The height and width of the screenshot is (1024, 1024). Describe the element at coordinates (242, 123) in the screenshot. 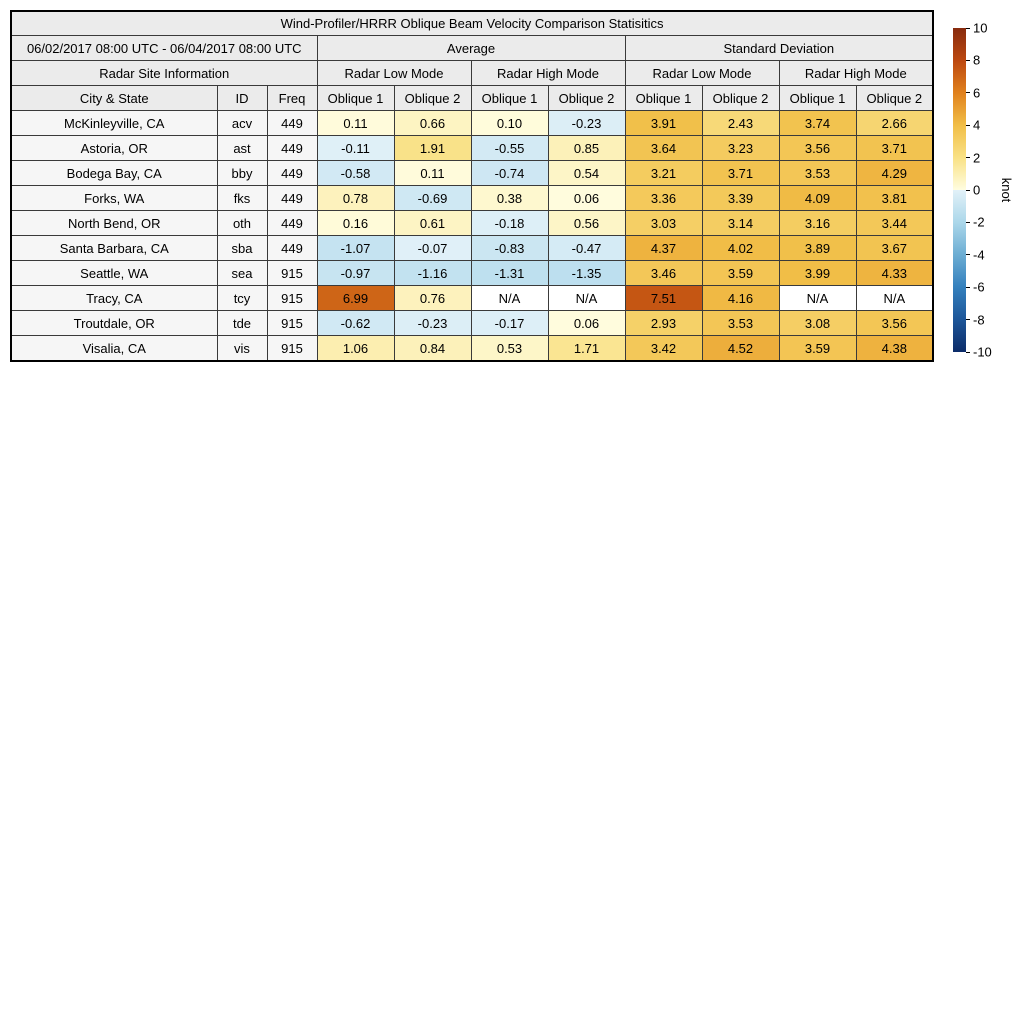

I see `id-cell: acv` at that location.